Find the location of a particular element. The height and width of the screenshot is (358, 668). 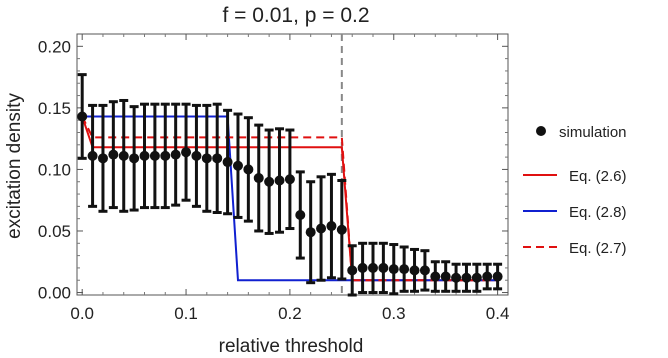

legend: simulation Eq. (2.6) Eq. (2.8) Eq. (2.7) is located at coordinates (575, 190).